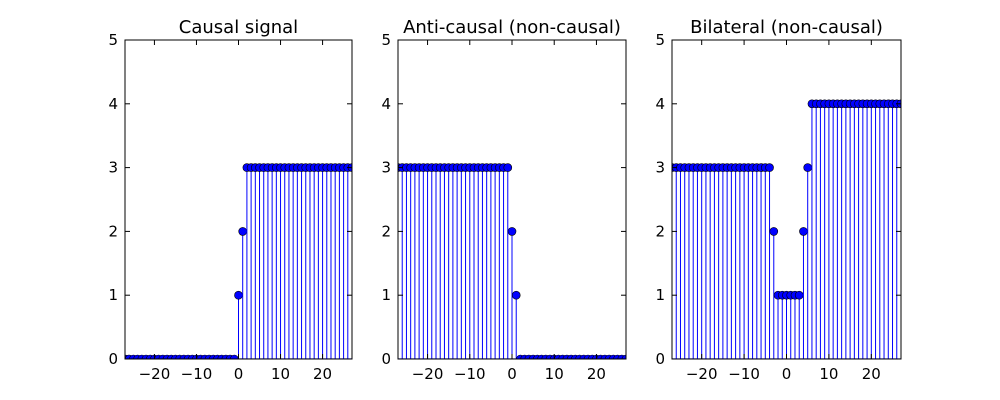 The height and width of the screenshot is (400, 1000). I want to click on causal-x-tick-label: 0, so click(239, 374).